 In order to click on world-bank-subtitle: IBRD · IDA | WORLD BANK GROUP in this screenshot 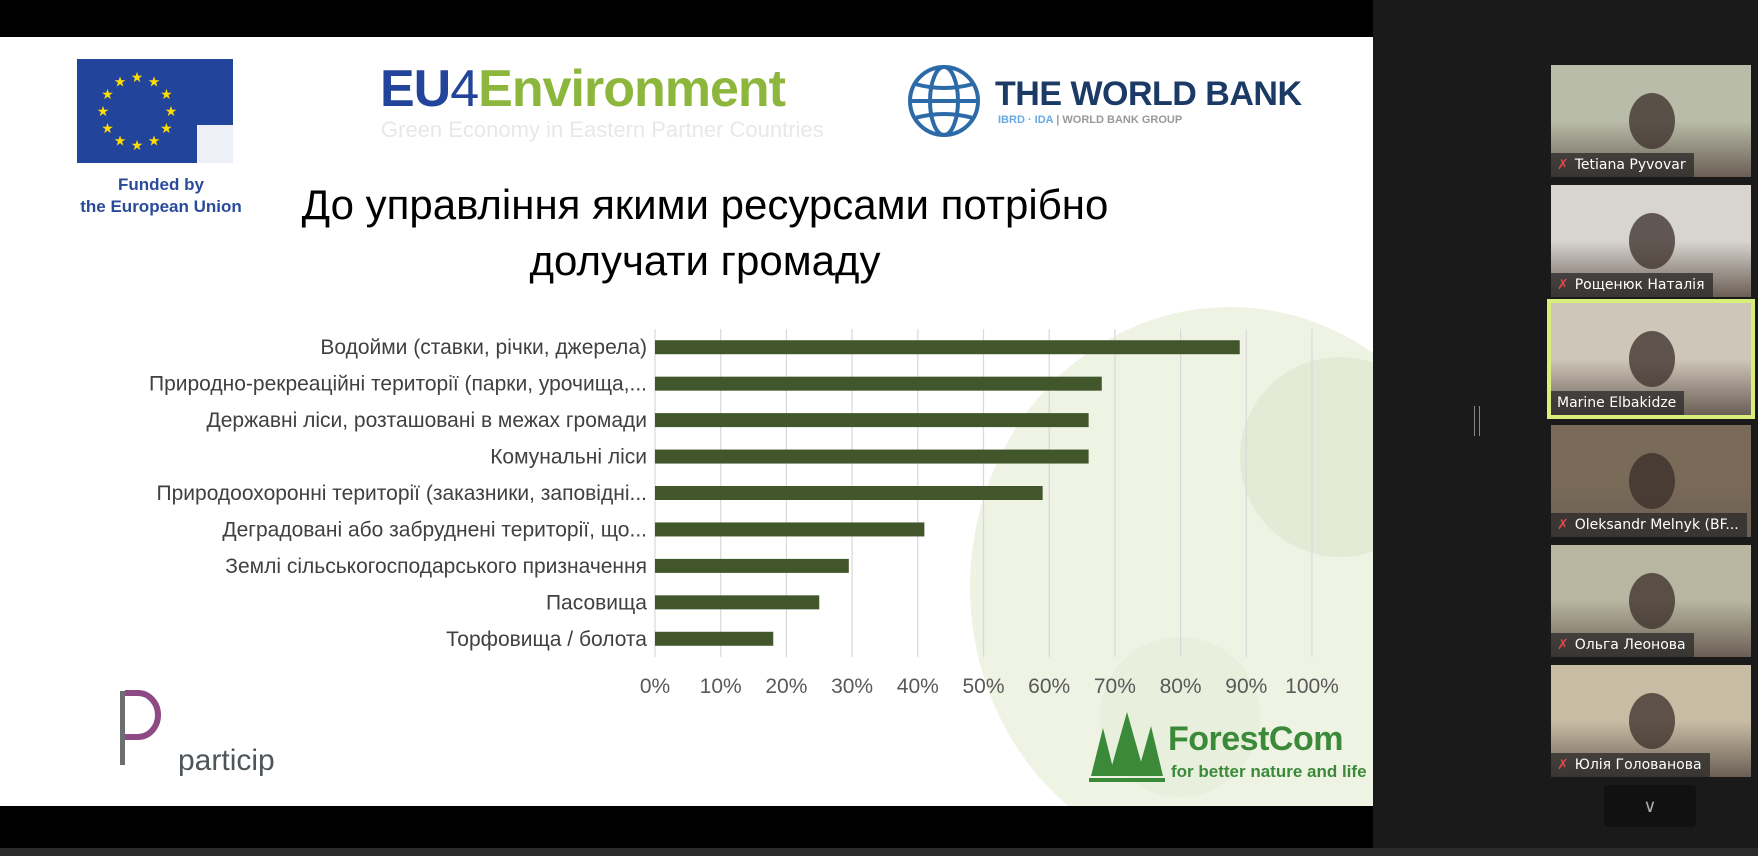, I will do `click(1090, 120)`.